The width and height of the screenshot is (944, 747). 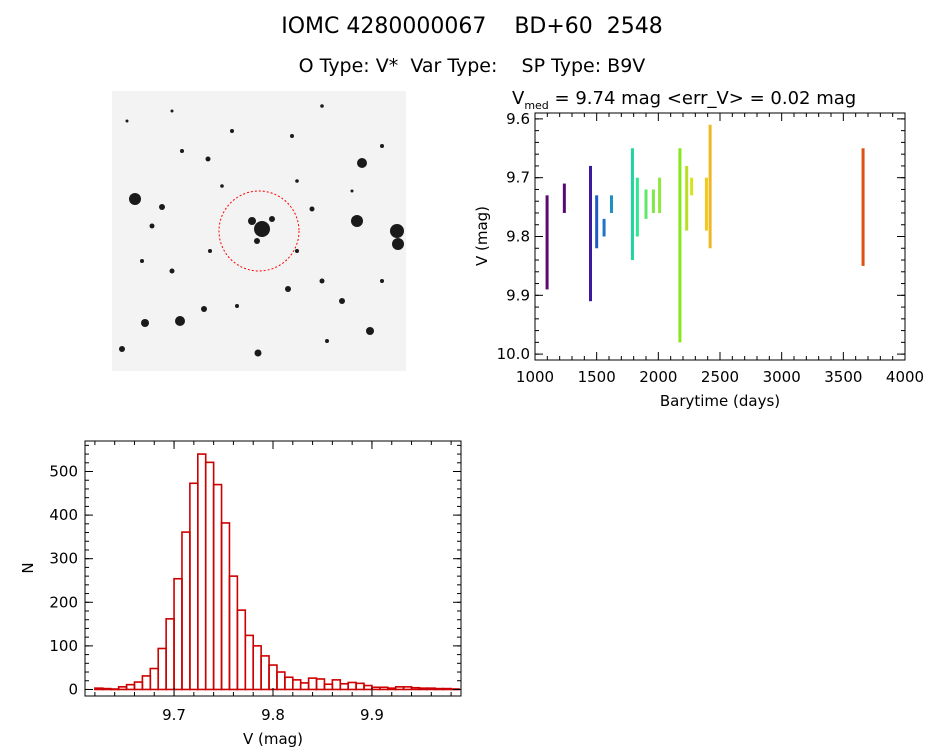 I want to click on lightcurve-xtick-label-4: 3000, so click(x=782, y=377).